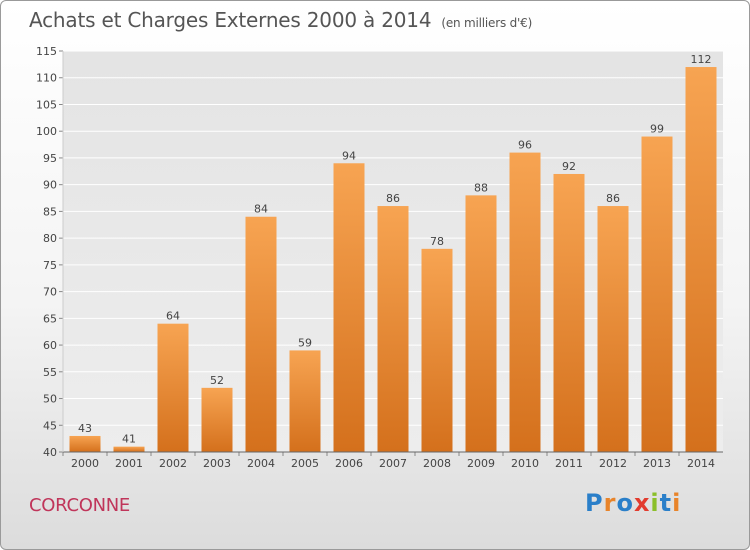 Image resolution: width=750 pixels, height=550 pixels. I want to click on x-tick-label-2009: 2009, so click(481, 463).